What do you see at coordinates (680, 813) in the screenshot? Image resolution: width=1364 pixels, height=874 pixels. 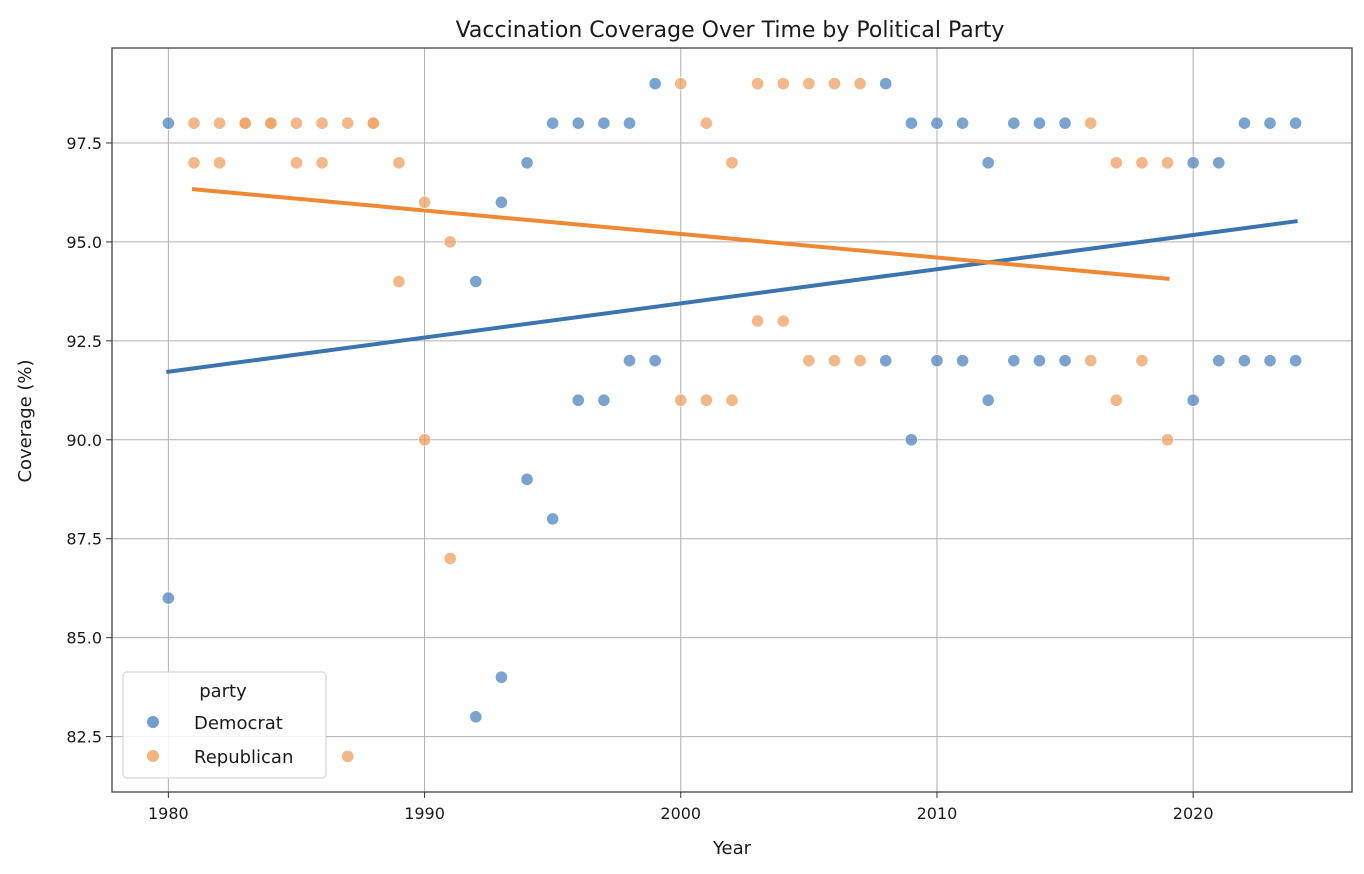 I see `x-tick-label: 2000` at bounding box center [680, 813].